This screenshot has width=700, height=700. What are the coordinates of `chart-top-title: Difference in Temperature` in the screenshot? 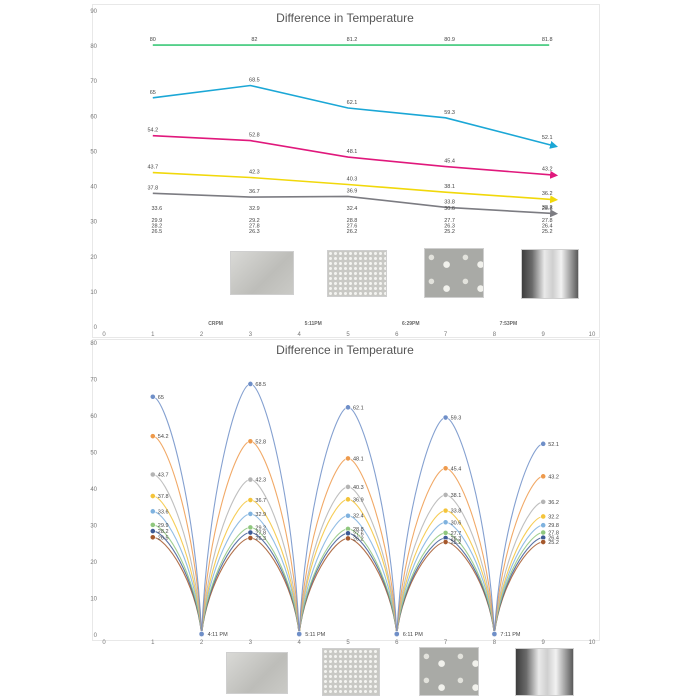 It's located at (345, 18).